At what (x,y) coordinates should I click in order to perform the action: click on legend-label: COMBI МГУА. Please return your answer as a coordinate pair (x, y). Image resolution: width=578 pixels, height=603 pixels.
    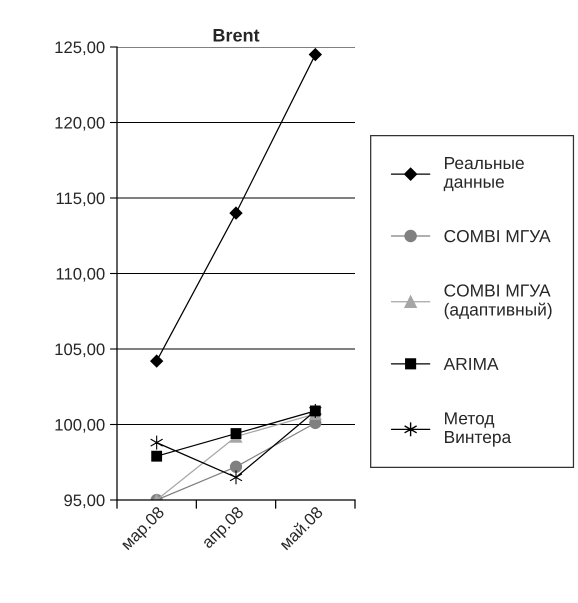
    Looking at the image, I should click on (497, 236).